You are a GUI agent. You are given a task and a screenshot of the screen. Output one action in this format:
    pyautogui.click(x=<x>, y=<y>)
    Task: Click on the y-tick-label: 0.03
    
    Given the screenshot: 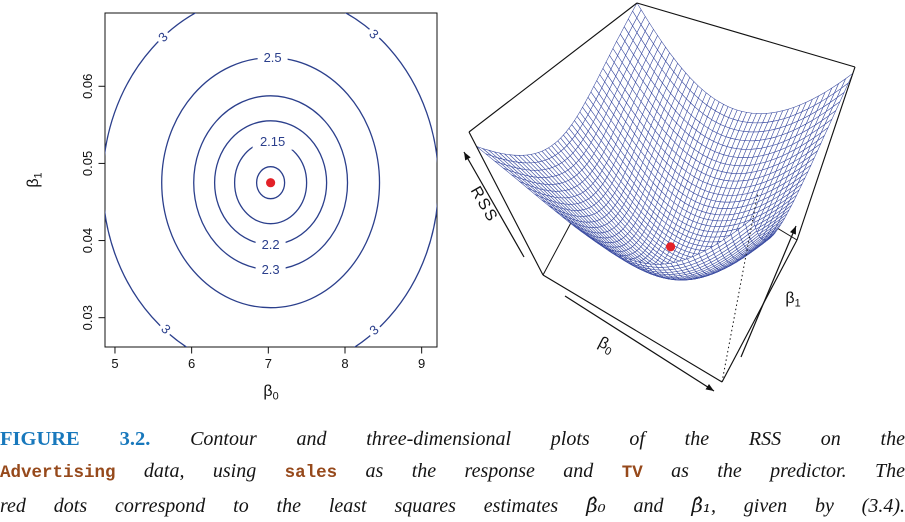 What is the action you would take?
    pyautogui.click(x=87, y=317)
    